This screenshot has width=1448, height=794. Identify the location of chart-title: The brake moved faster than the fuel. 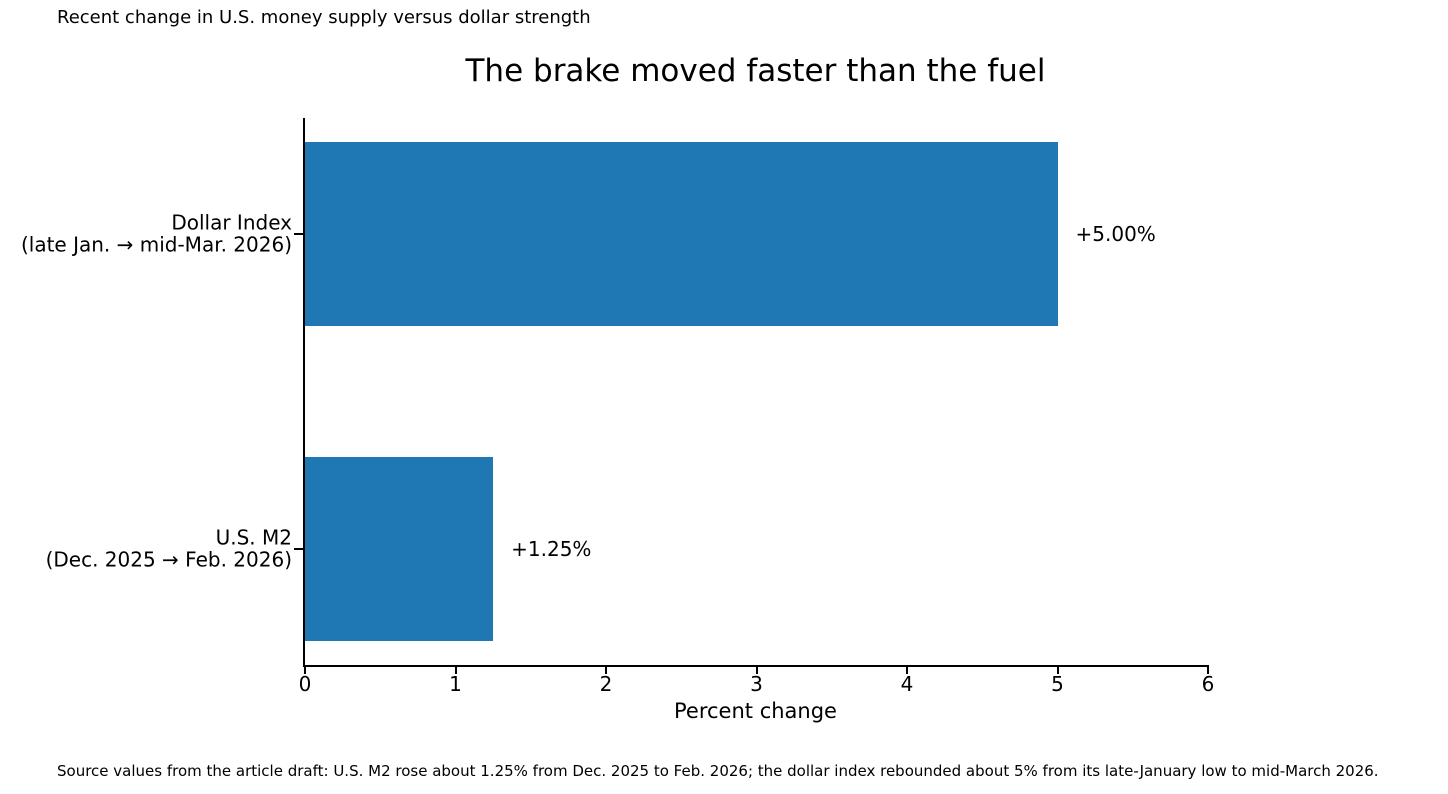
(755, 71).